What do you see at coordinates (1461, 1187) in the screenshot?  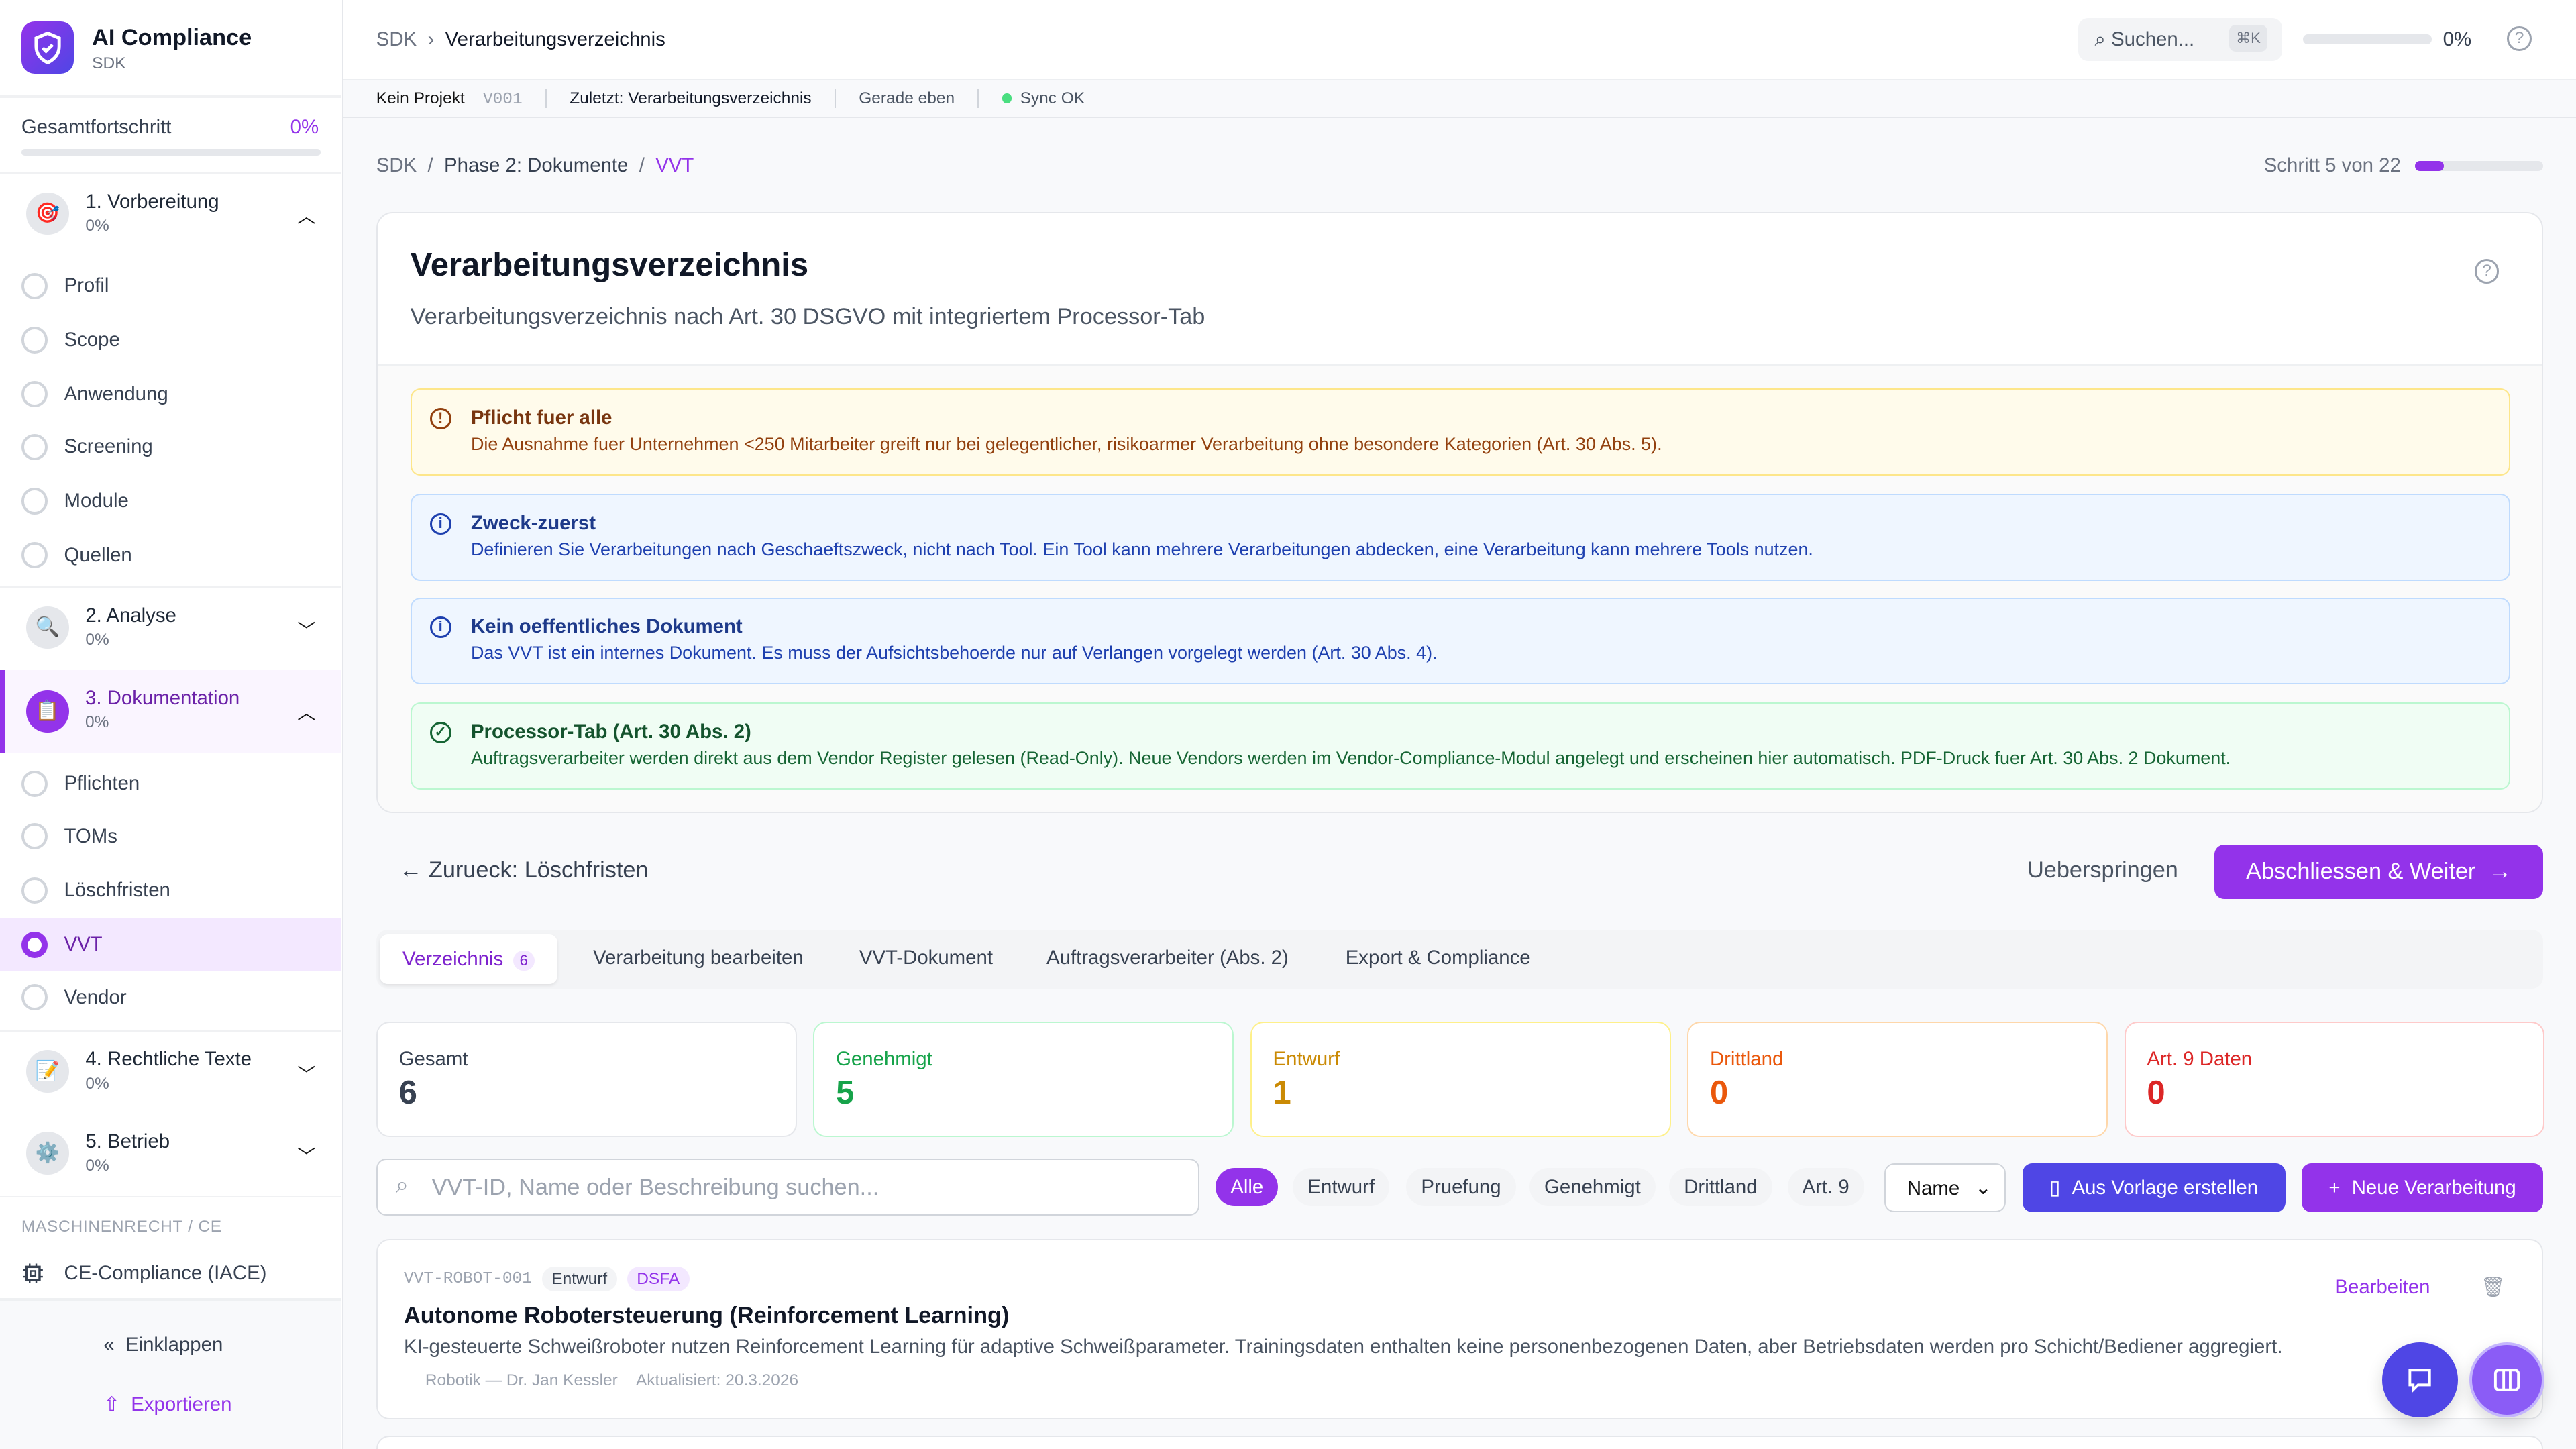 I see `filter-chip-pruefung: Pruefung` at bounding box center [1461, 1187].